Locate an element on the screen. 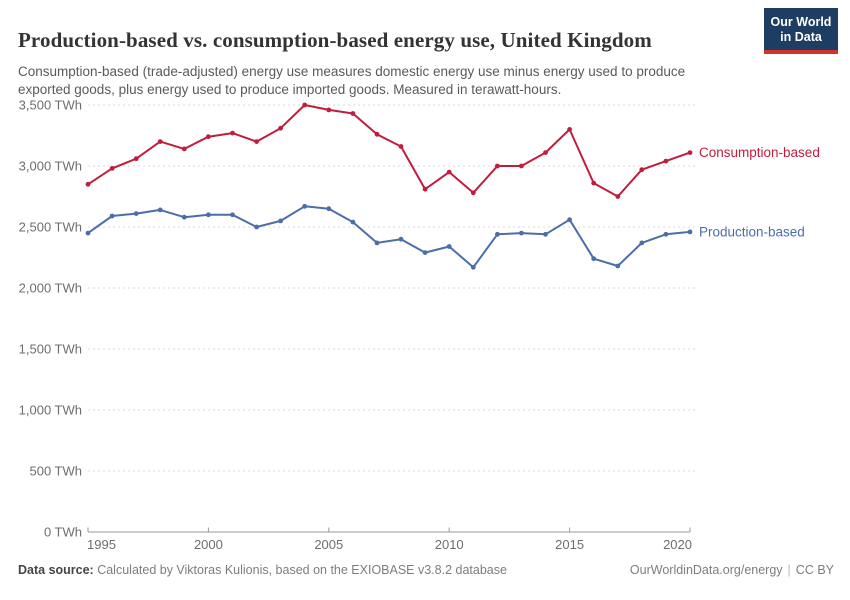 This screenshot has width=850, height=600. logo-line-2: in Data is located at coordinates (801, 37).